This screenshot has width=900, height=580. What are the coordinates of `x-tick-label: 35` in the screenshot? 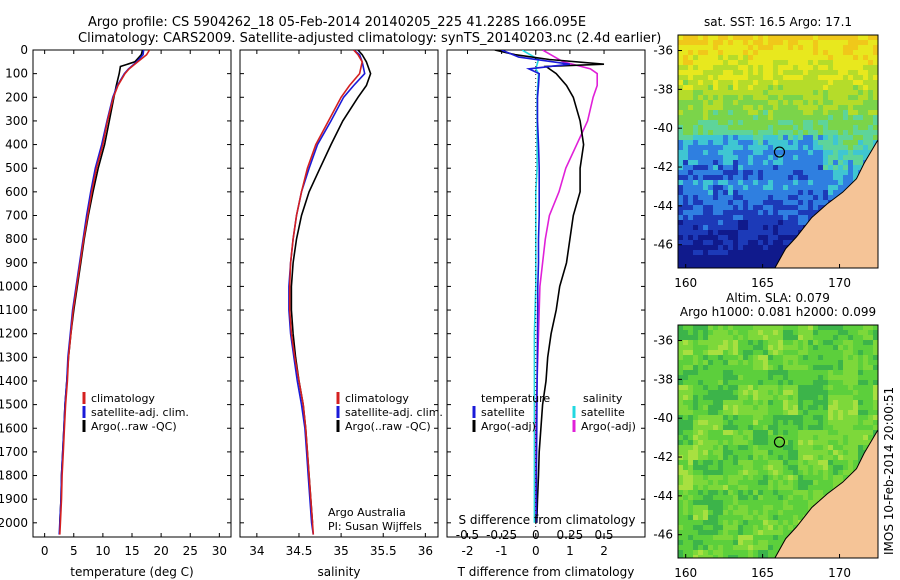 It's located at (340, 551).